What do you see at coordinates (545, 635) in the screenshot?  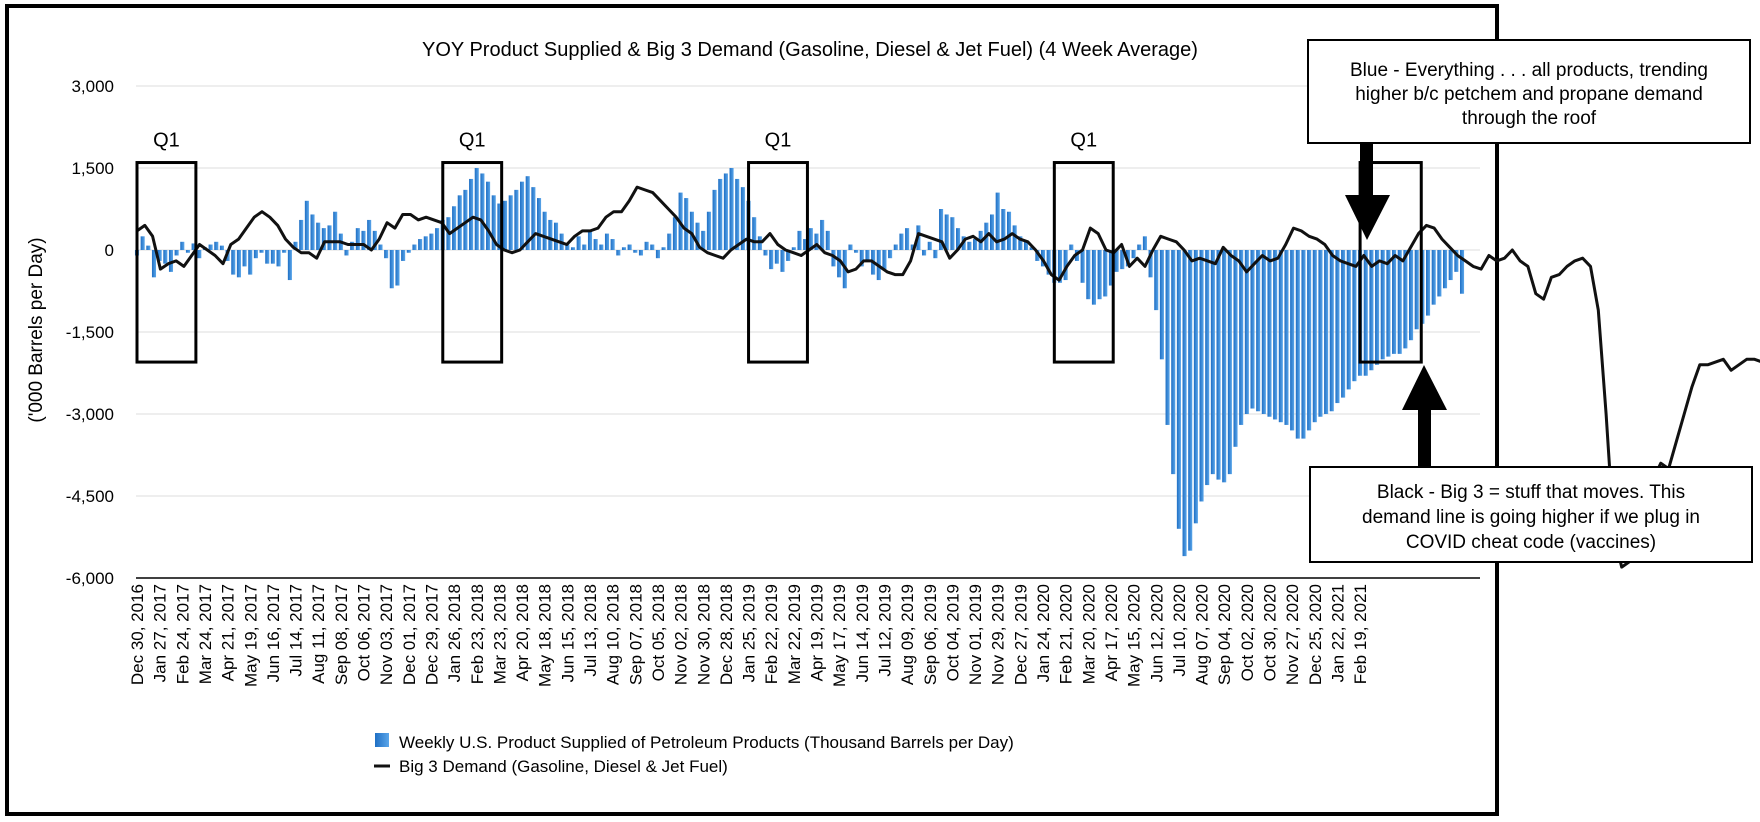 I see `x-tick-label: May 18, 2018` at bounding box center [545, 635].